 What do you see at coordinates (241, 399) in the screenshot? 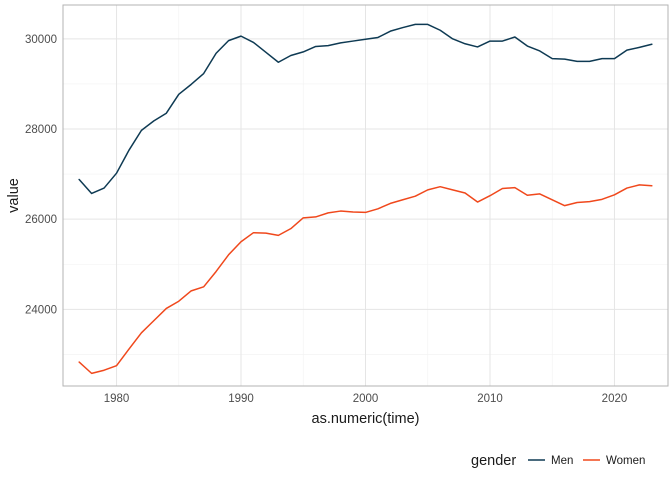
I see `x-tick-label: 1990` at bounding box center [241, 399].